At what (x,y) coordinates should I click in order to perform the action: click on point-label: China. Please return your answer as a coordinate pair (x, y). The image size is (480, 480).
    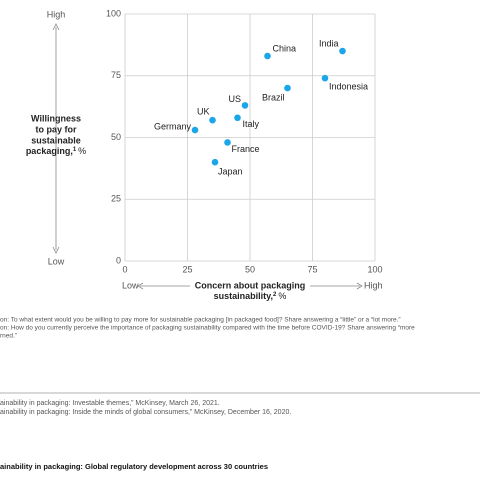
    Looking at the image, I should click on (285, 48).